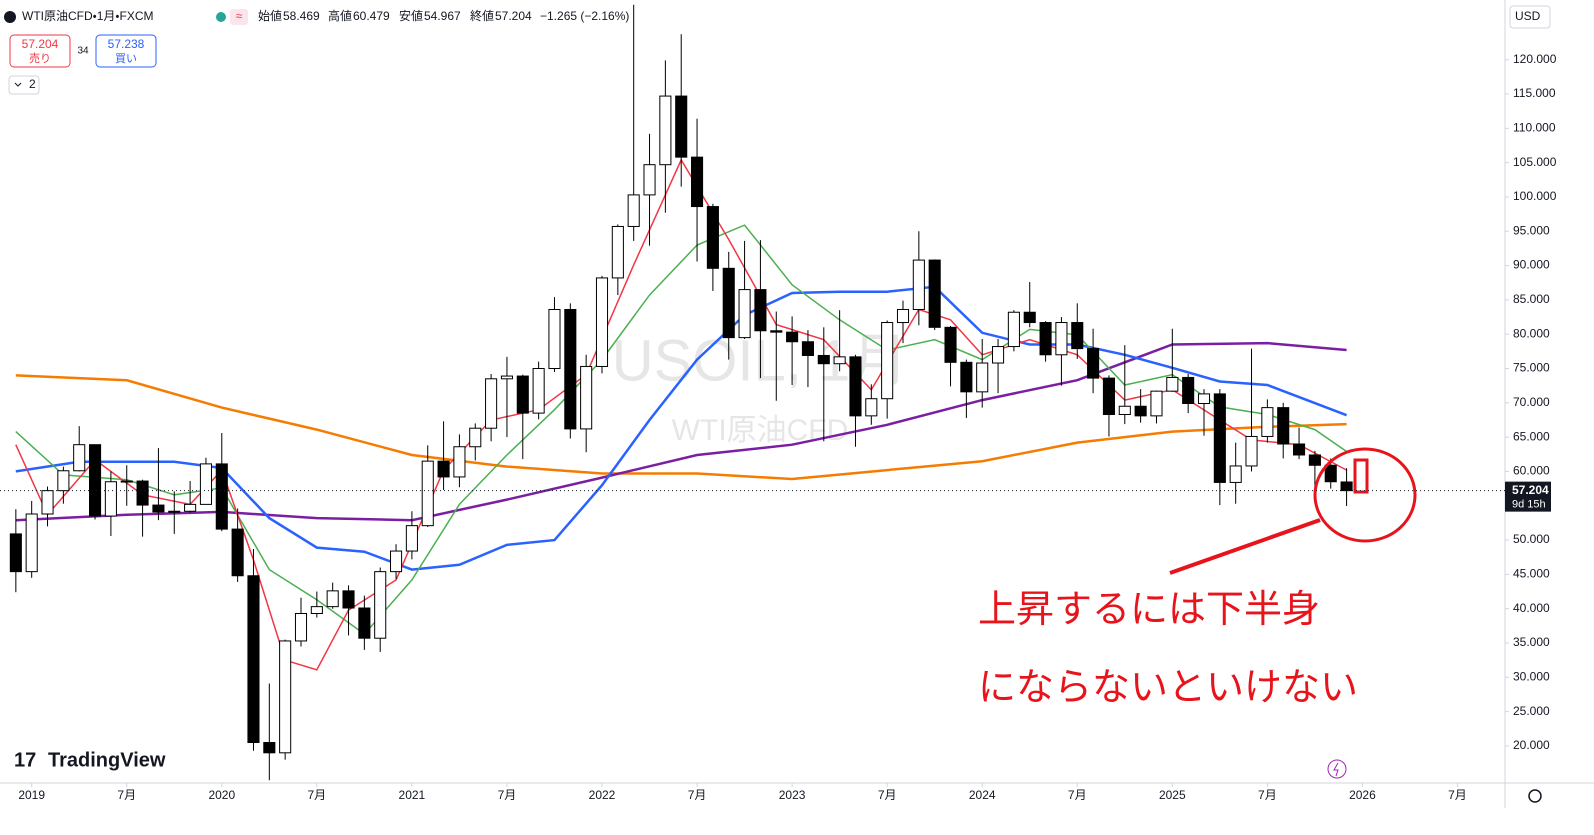  I want to click on annotation: 上昇するには下半身 にならないといけない, so click(1197, 578).